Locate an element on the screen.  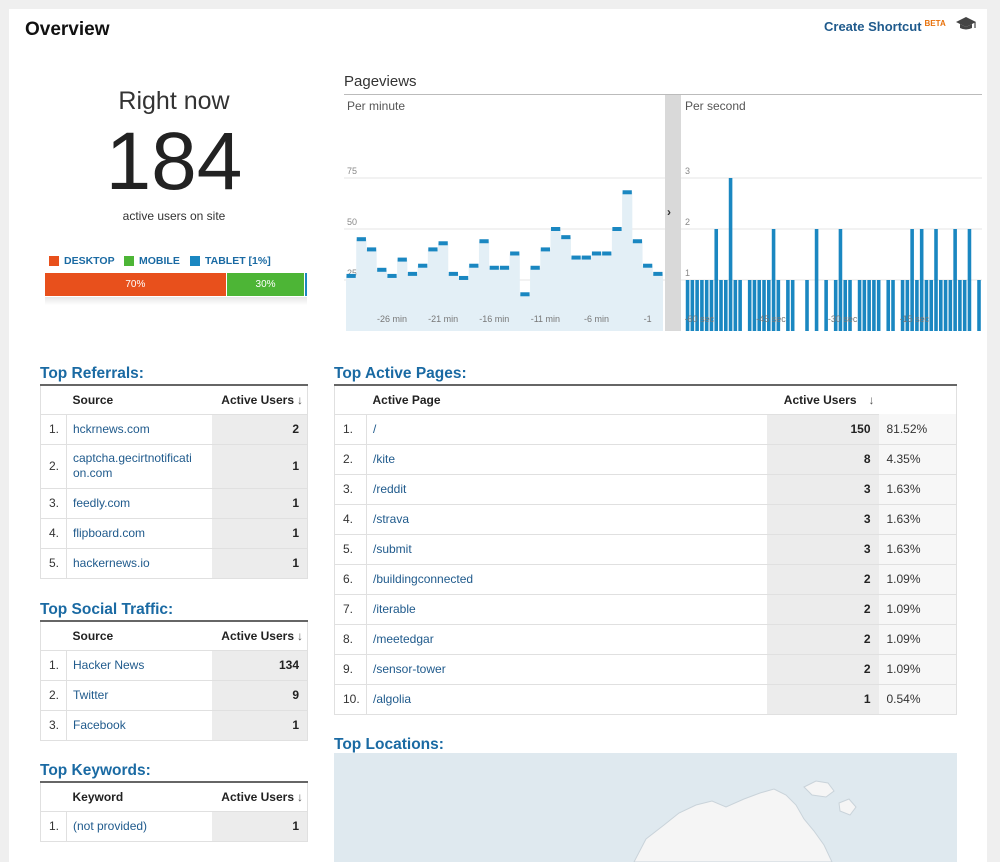
source-link: hckrnews.com is located at coordinates (139, 429).